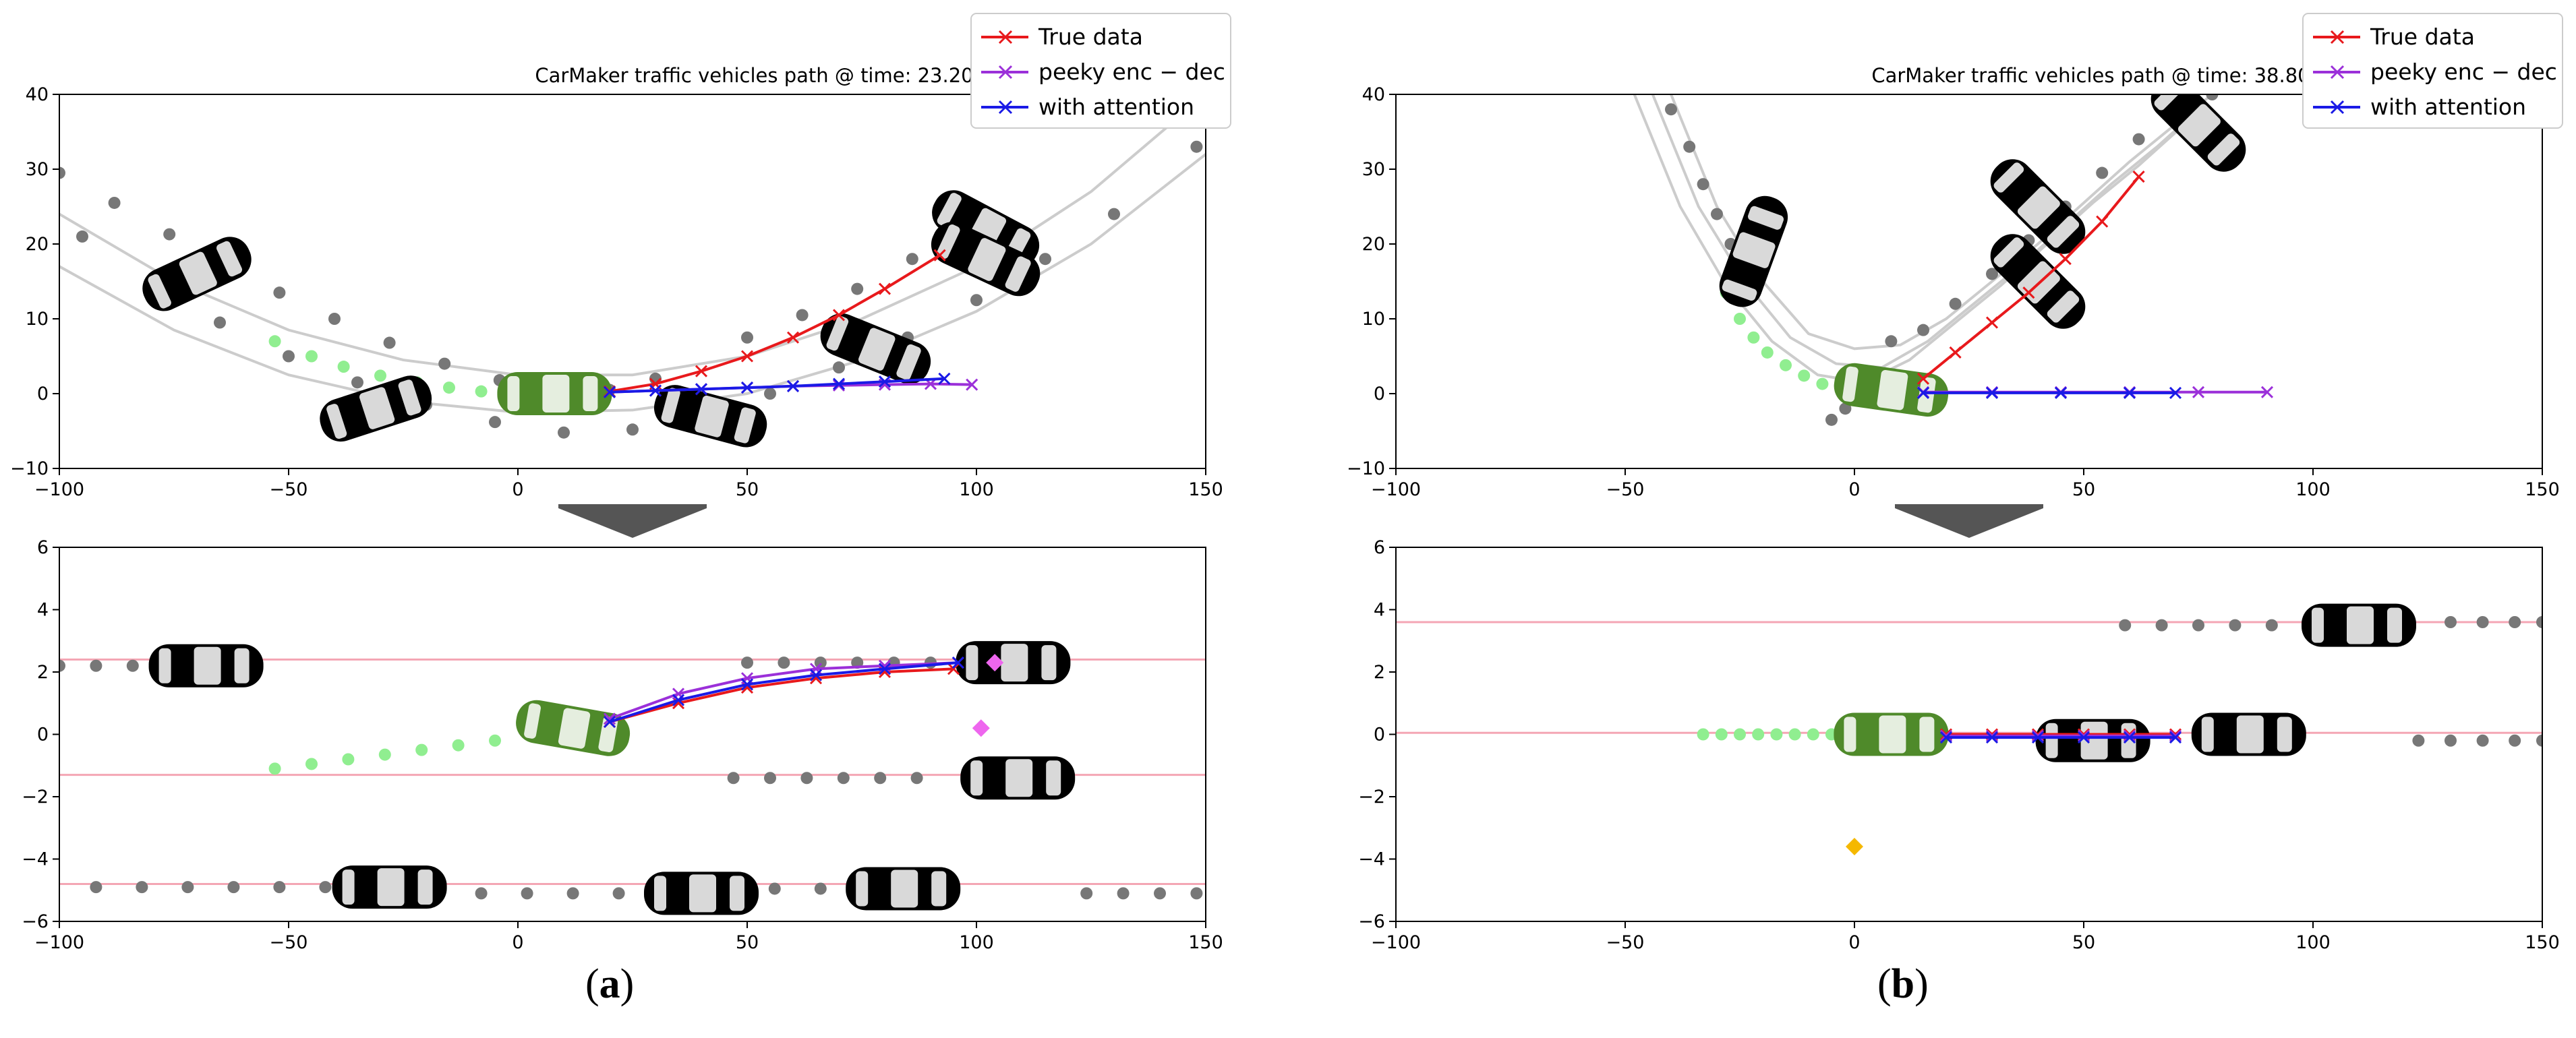  Describe the element at coordinates (43, 672) in the screenshot. I see `y-tick-label: 2` at that location.